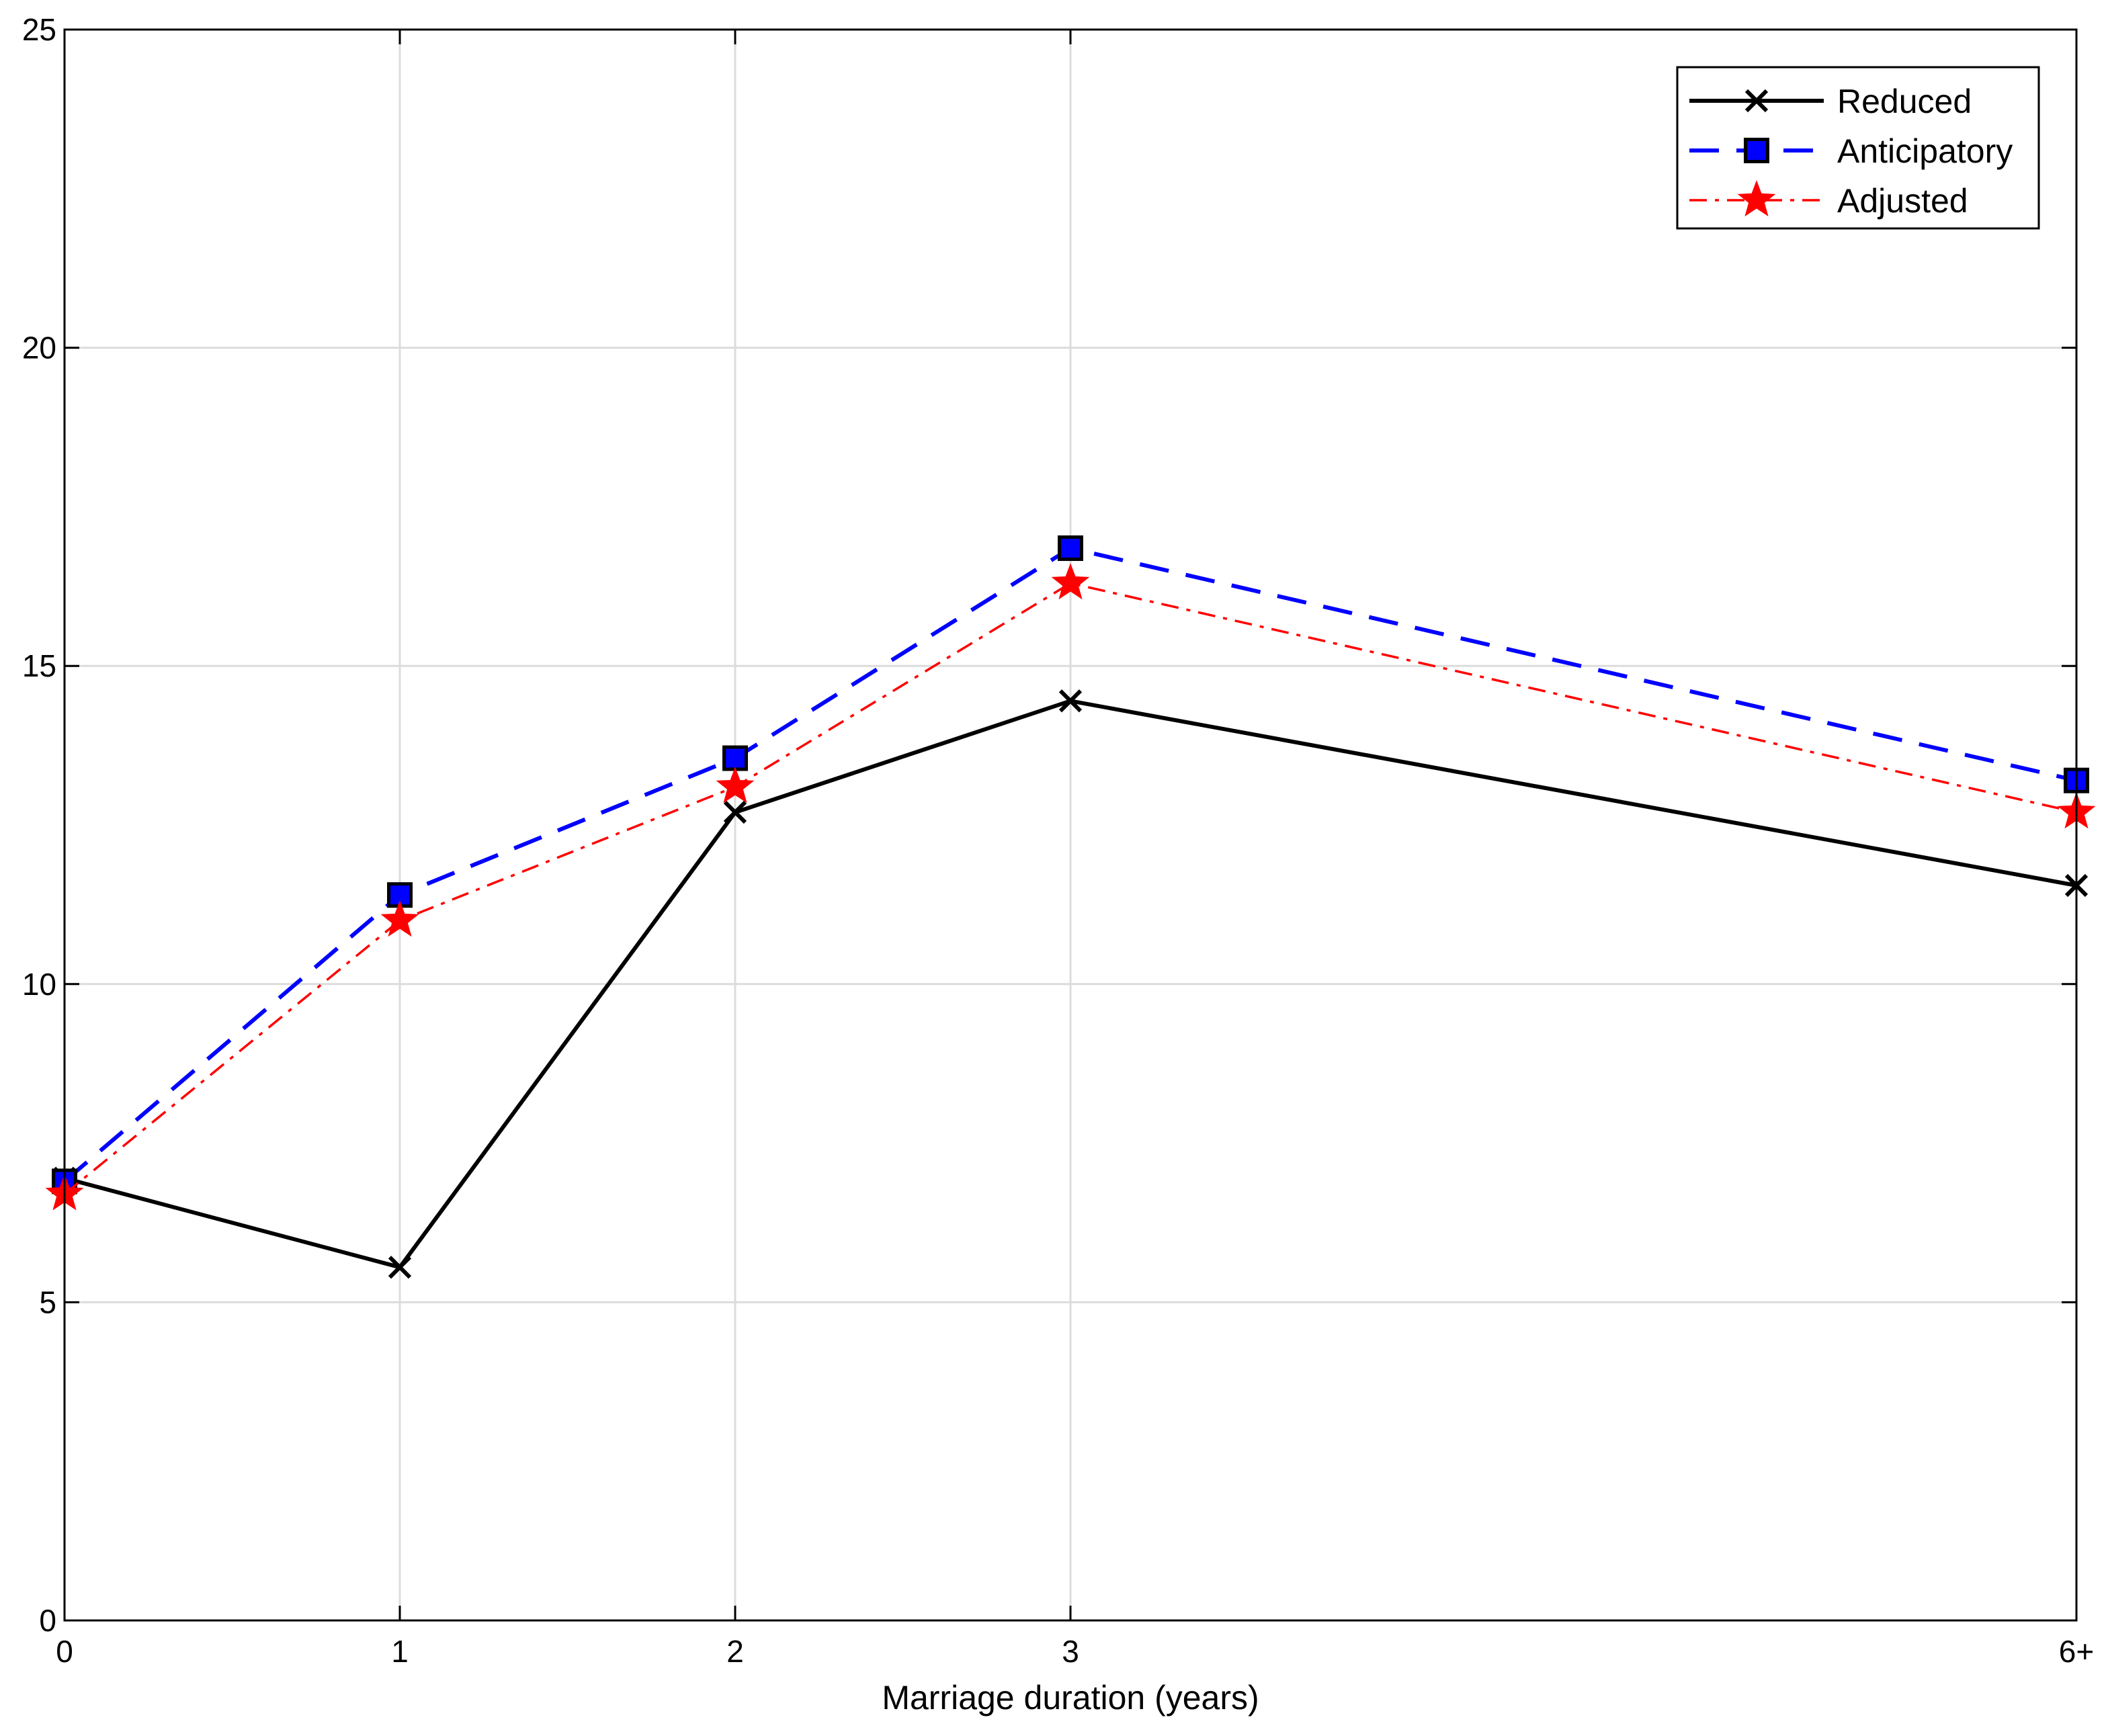 Image resolution: width=2106 pixels, height=1736 pixels. Describe the element at coordinates (47, 1621) in the screenshot. I see `y-tick-label: 0` at that location.